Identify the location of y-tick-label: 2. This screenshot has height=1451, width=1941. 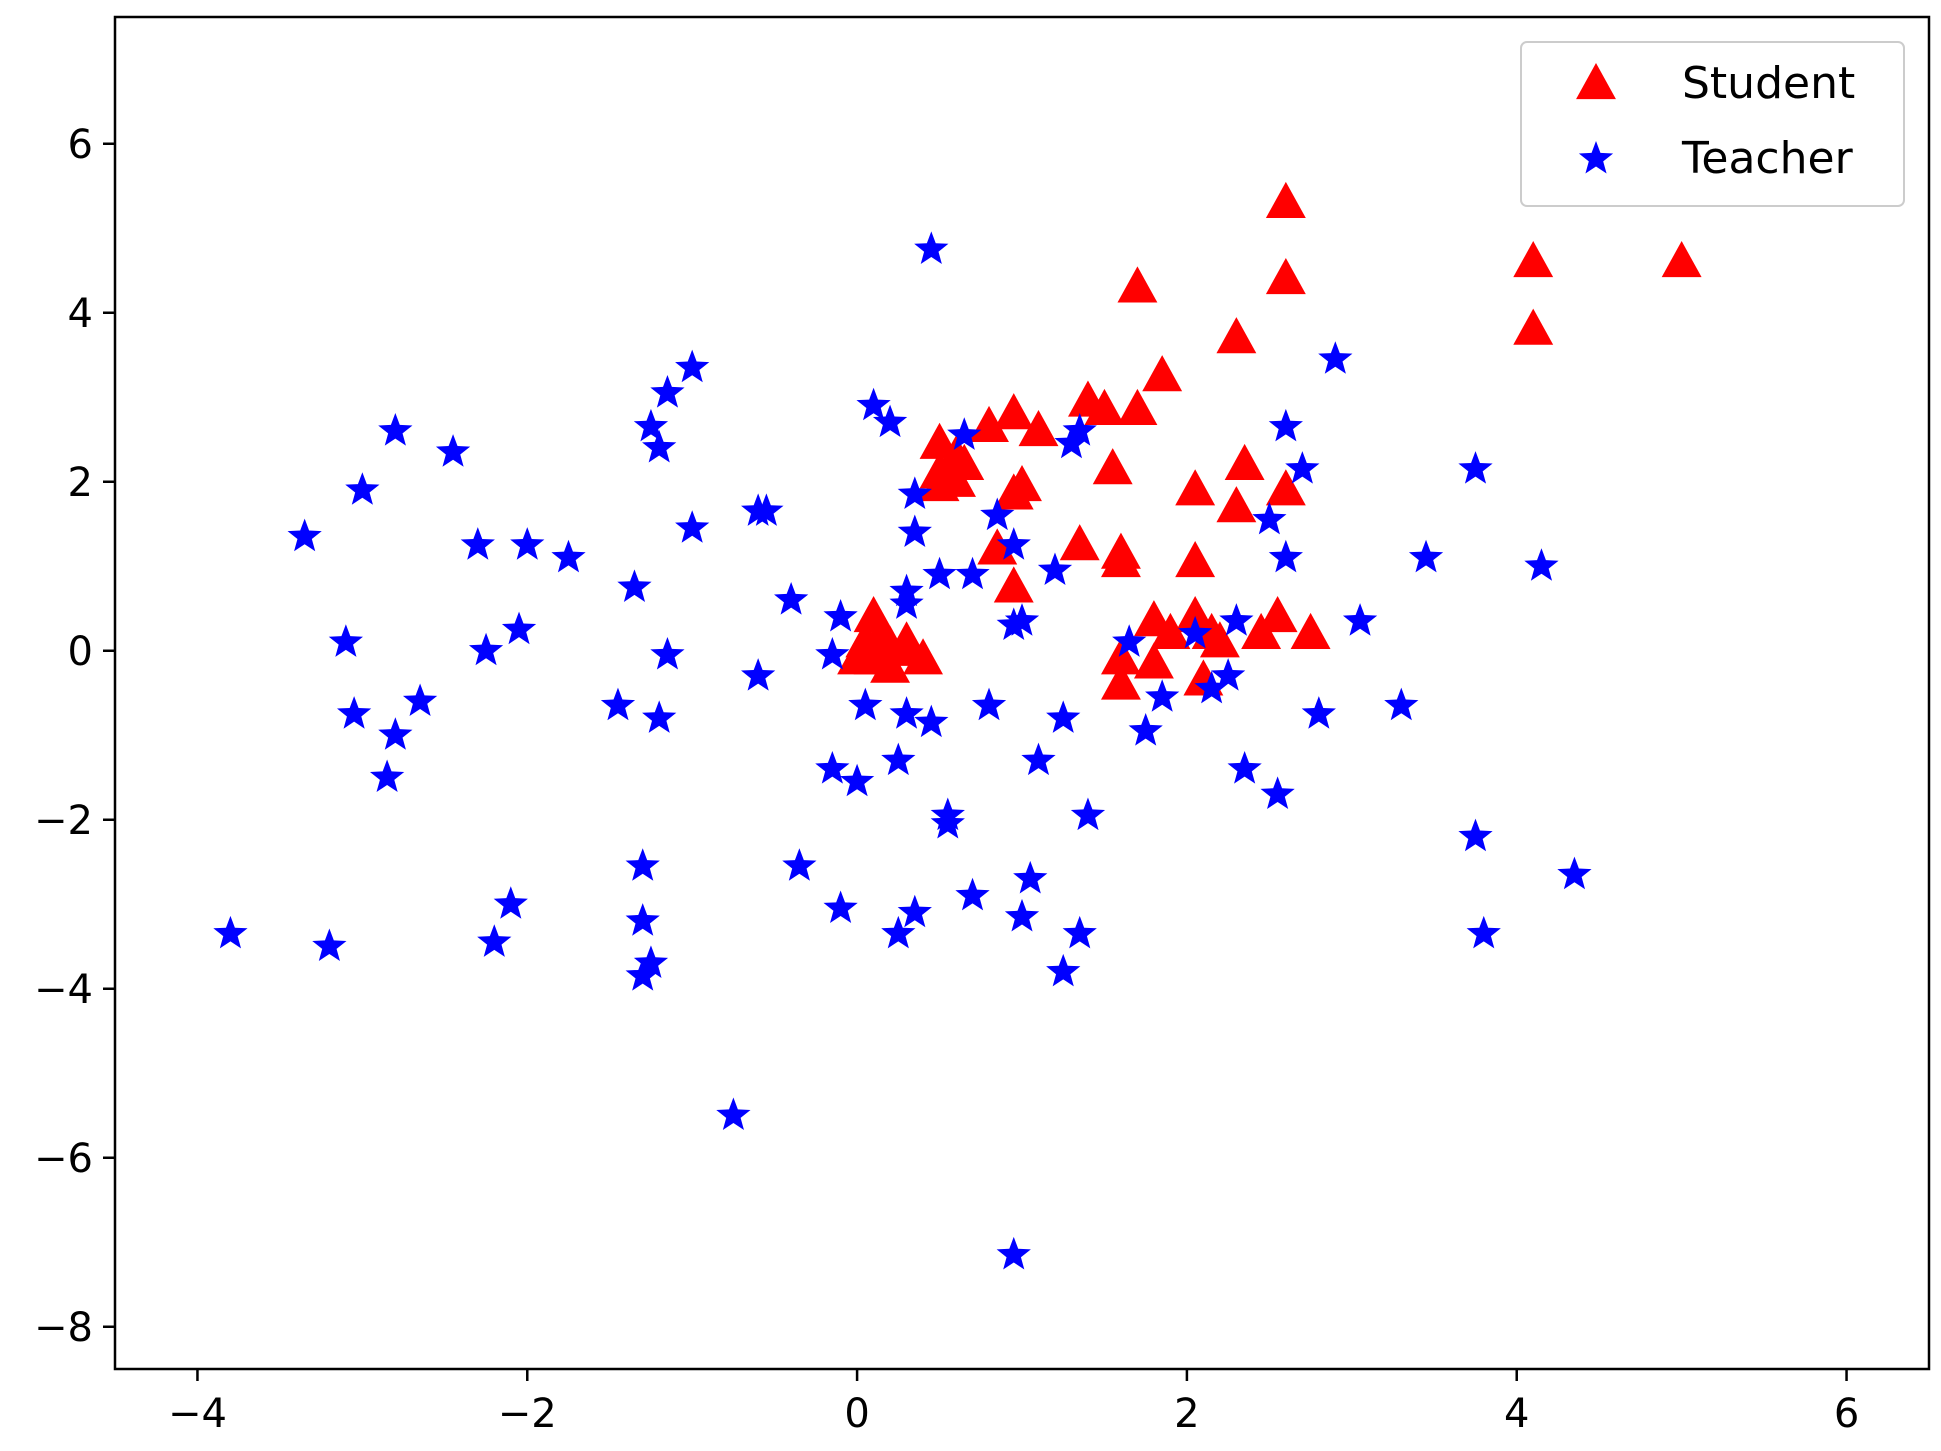
(80, 483).